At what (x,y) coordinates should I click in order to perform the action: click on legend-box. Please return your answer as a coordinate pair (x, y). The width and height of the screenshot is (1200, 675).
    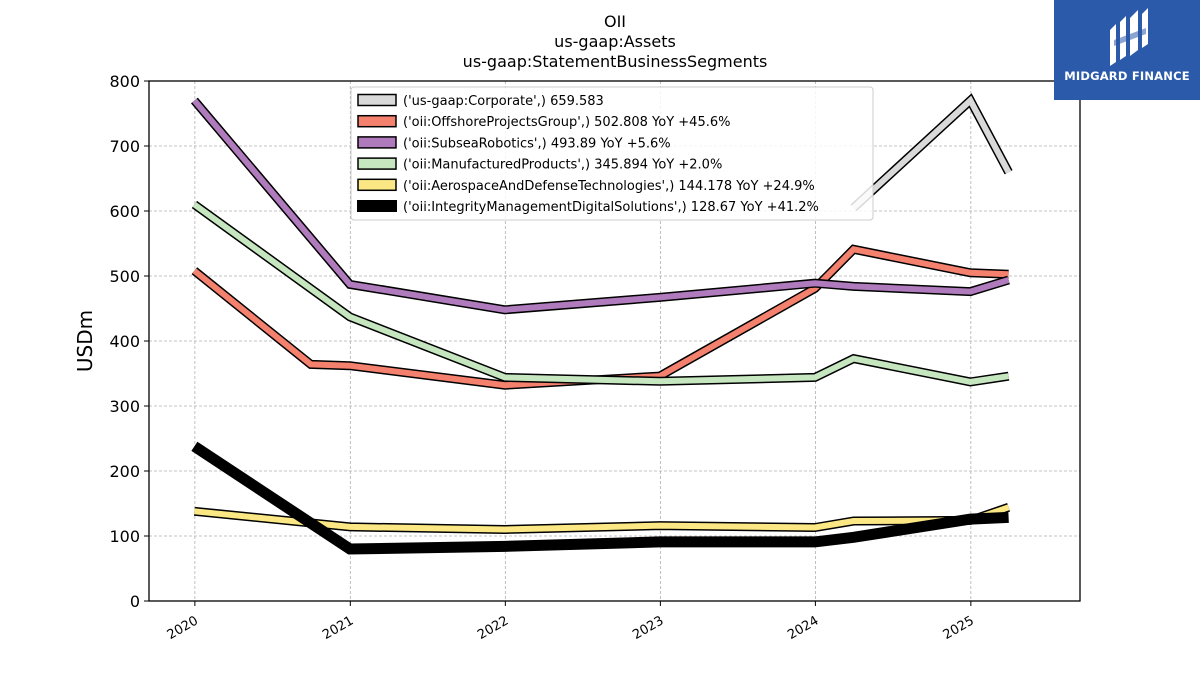
    Looking at the image, I should click on (612, 153).